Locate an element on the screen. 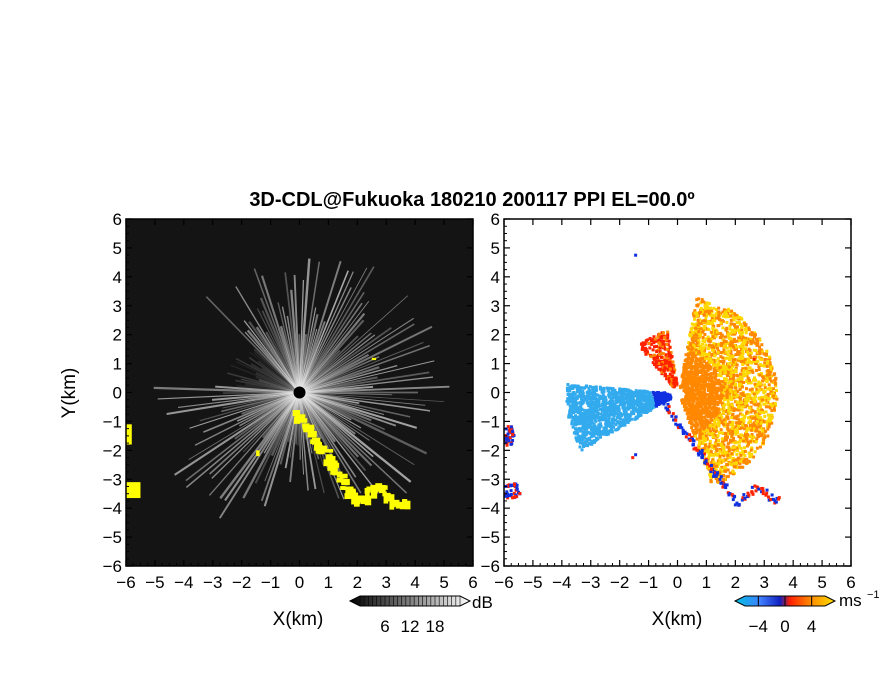  y-tick-label: 2 is located at coordinates (495, 335).